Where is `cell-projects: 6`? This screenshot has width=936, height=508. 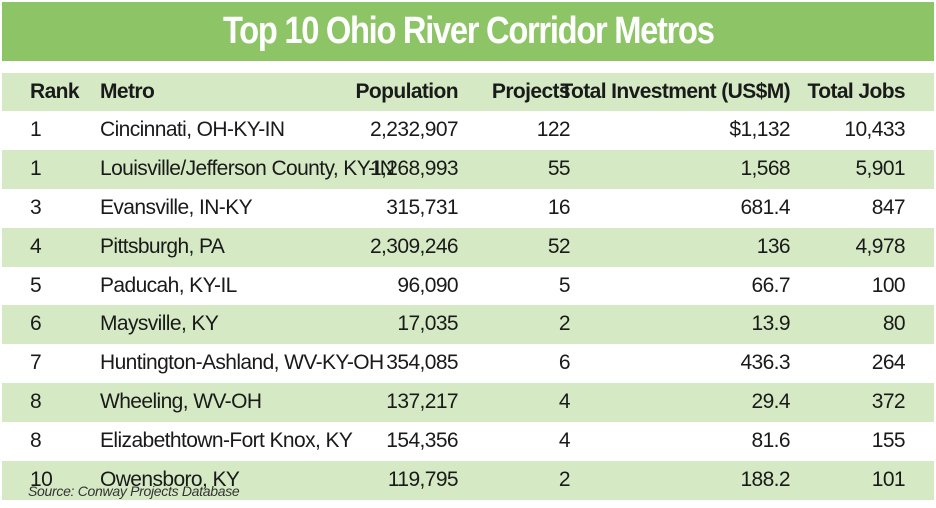
cell-projects: 6 is located at coordinates (564, 363).